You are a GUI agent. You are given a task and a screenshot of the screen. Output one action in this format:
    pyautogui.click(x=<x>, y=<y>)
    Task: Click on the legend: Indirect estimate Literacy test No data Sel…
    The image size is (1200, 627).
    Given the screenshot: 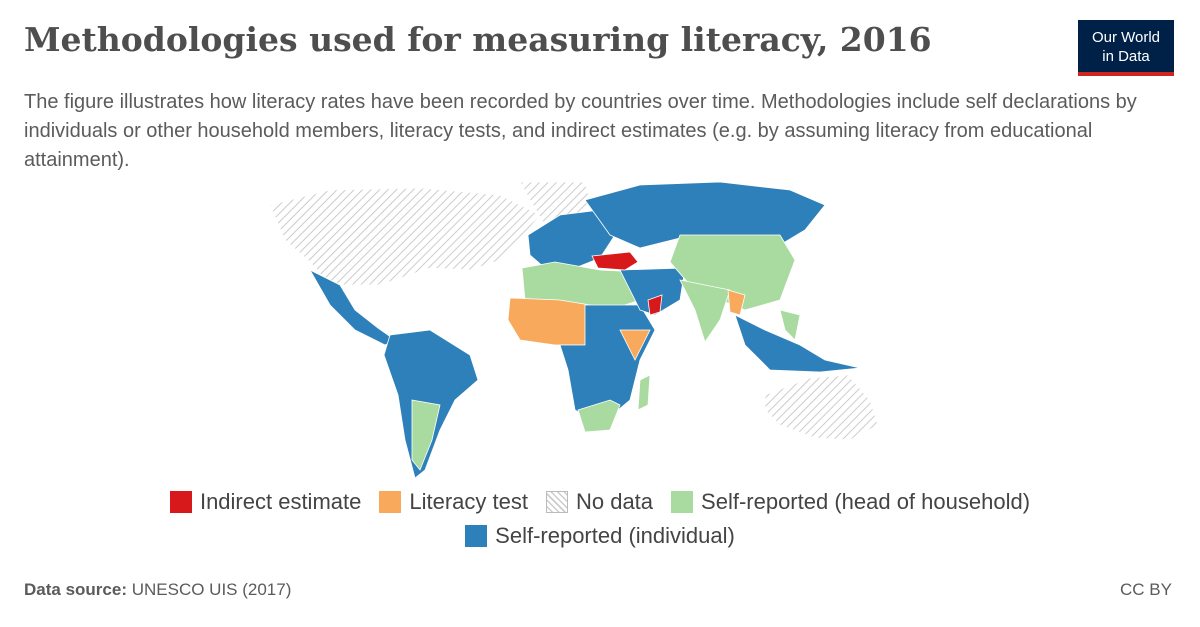 What is the action you would take?
    pyautogui.click(x=600, y=519)
    